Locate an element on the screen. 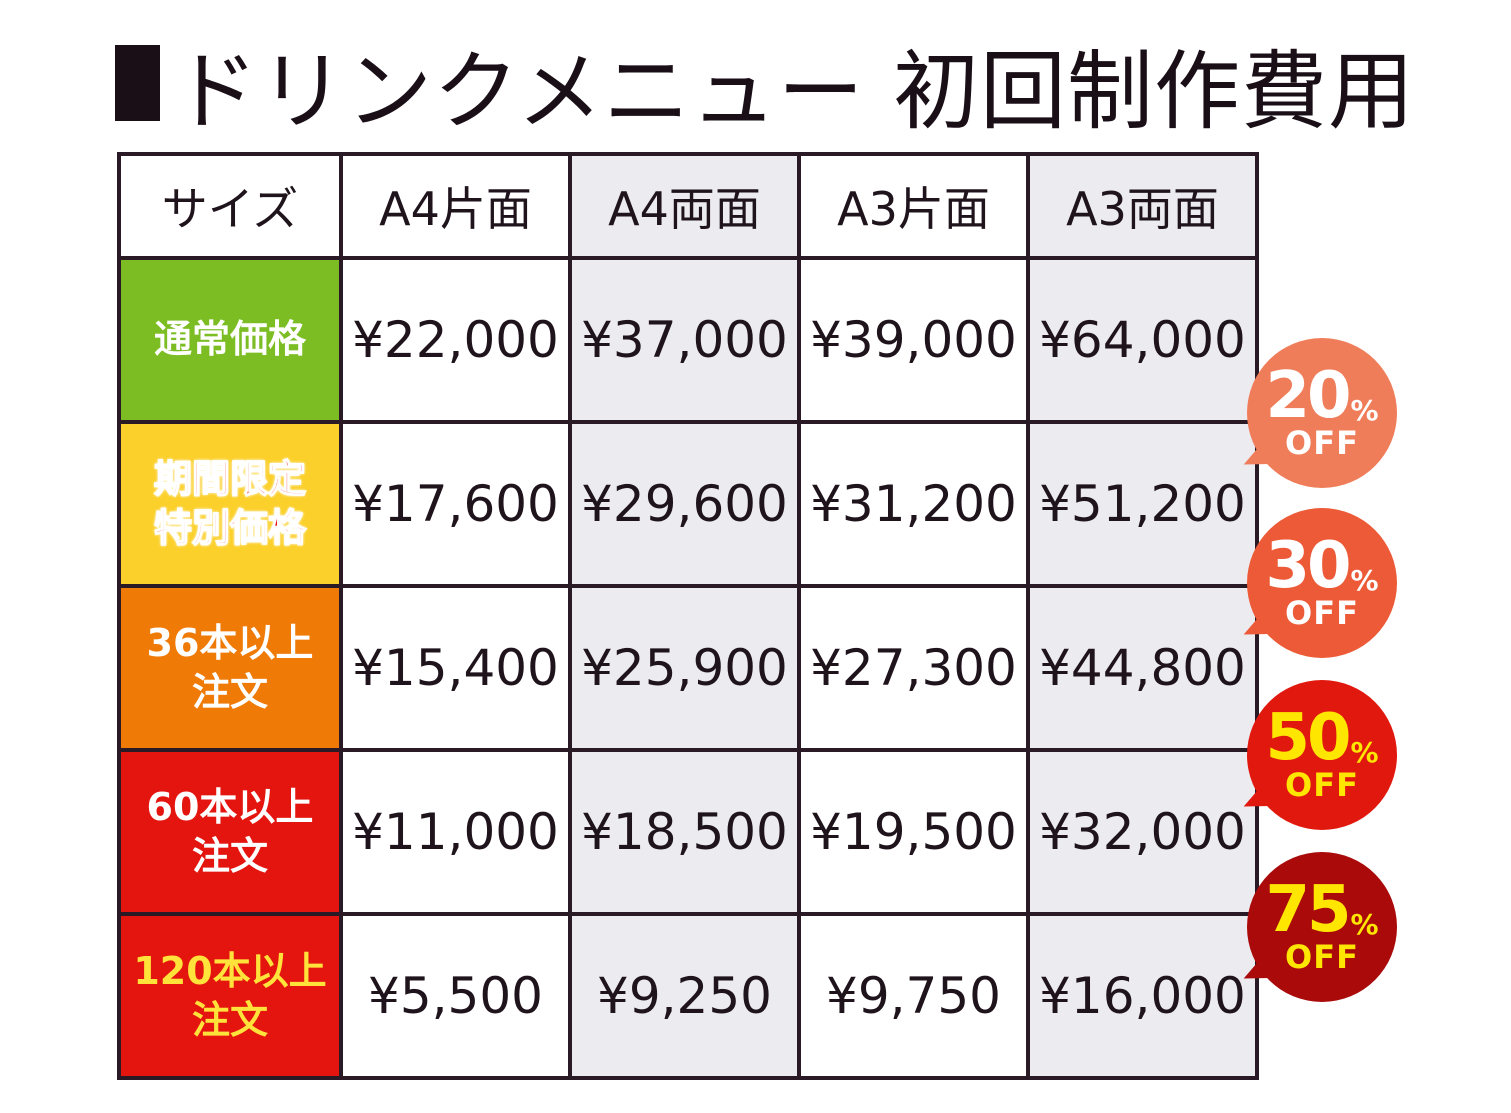 The height and width of the screenshot is (1113, 1511). row-label-line: 特別価格 is located at coordinates (230, 528).